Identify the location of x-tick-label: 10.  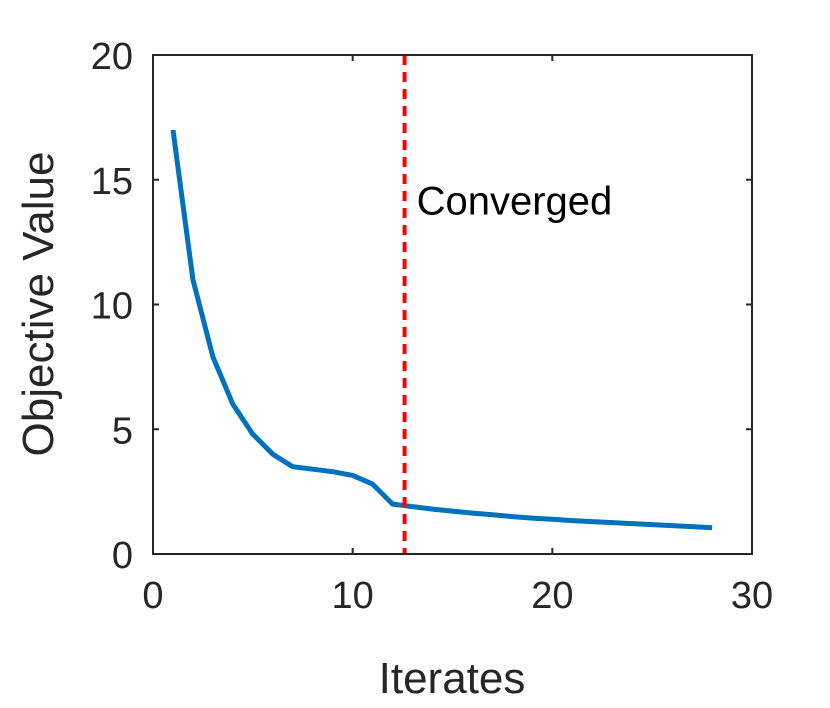
(353, 596).